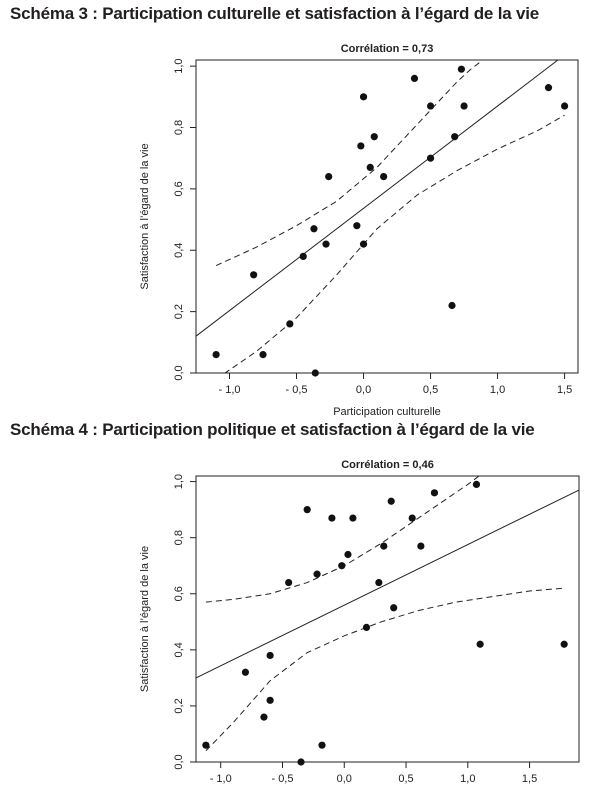  What do you see at coordinates (387, 49) in the screenshot?
I see `correlation-label: Corrélation = 0,73` at bounding box center [387, 49].